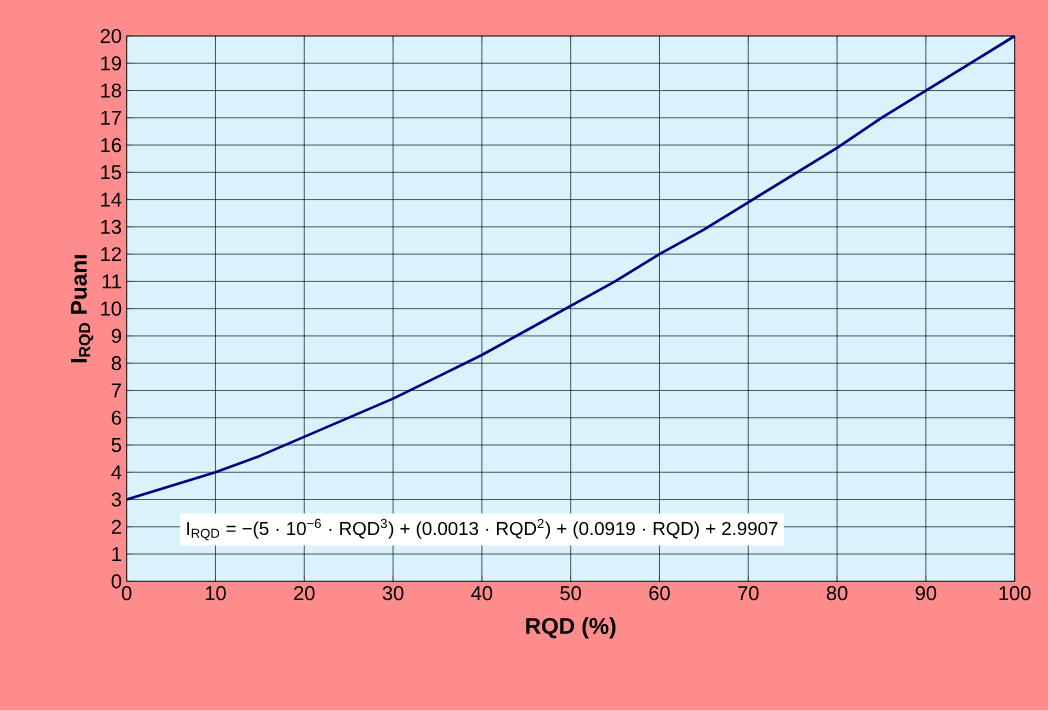 This screenshot has height=711, width=1048. I want to click on y-tick-label: 14, so click(111, 199).